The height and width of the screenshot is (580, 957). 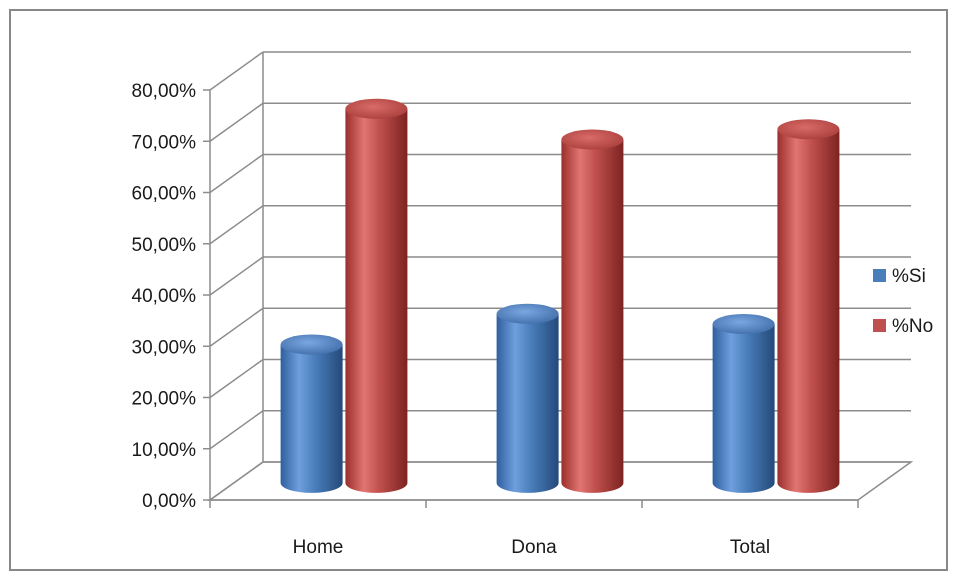 I want to click on legend: %Si %No, so click(x=903, y=301).